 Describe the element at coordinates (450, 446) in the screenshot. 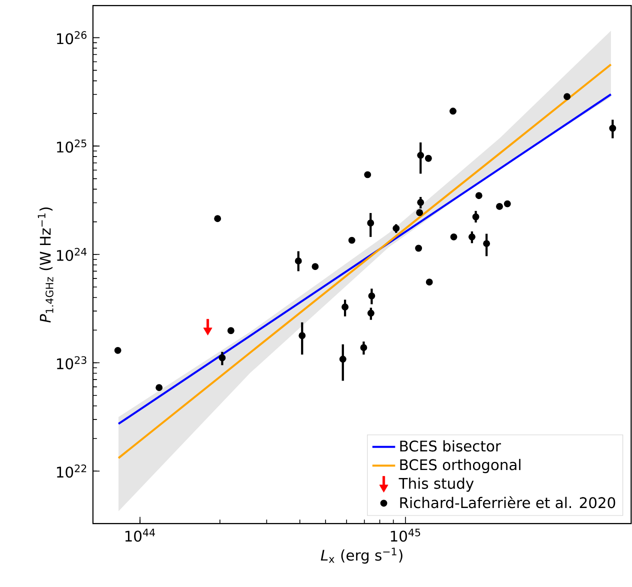

I see `legend-label: BCES bisector` at that location.